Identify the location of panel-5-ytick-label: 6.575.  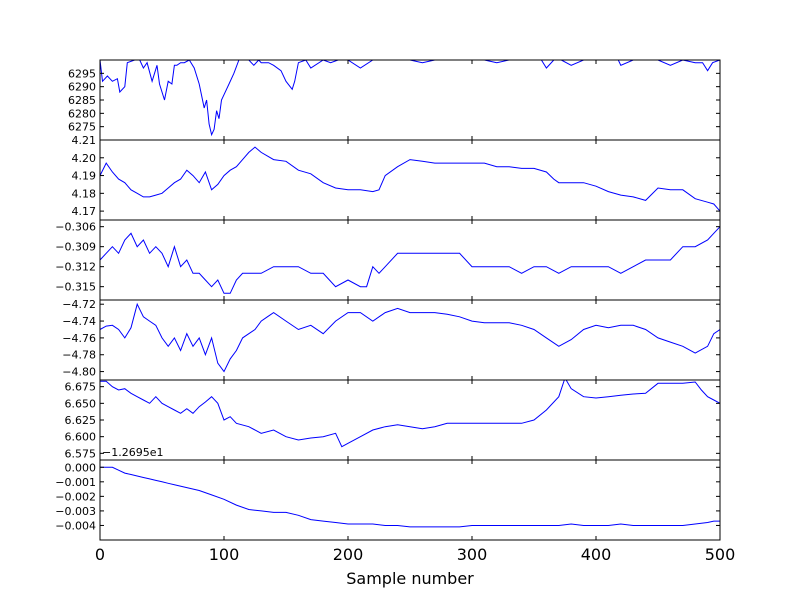
(81, 453).